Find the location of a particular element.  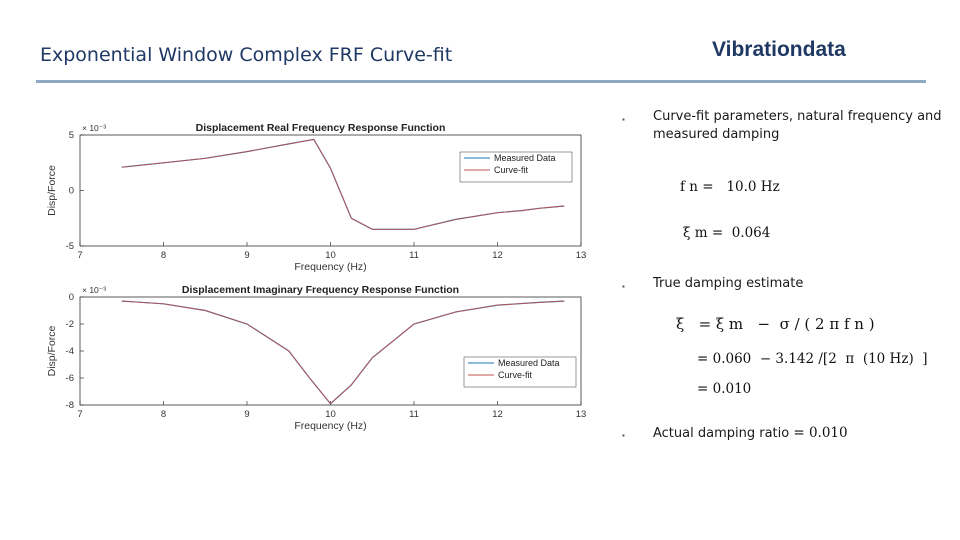

measured-damping-line: ξ m = 0.064 is located at coordinates (727, 233).